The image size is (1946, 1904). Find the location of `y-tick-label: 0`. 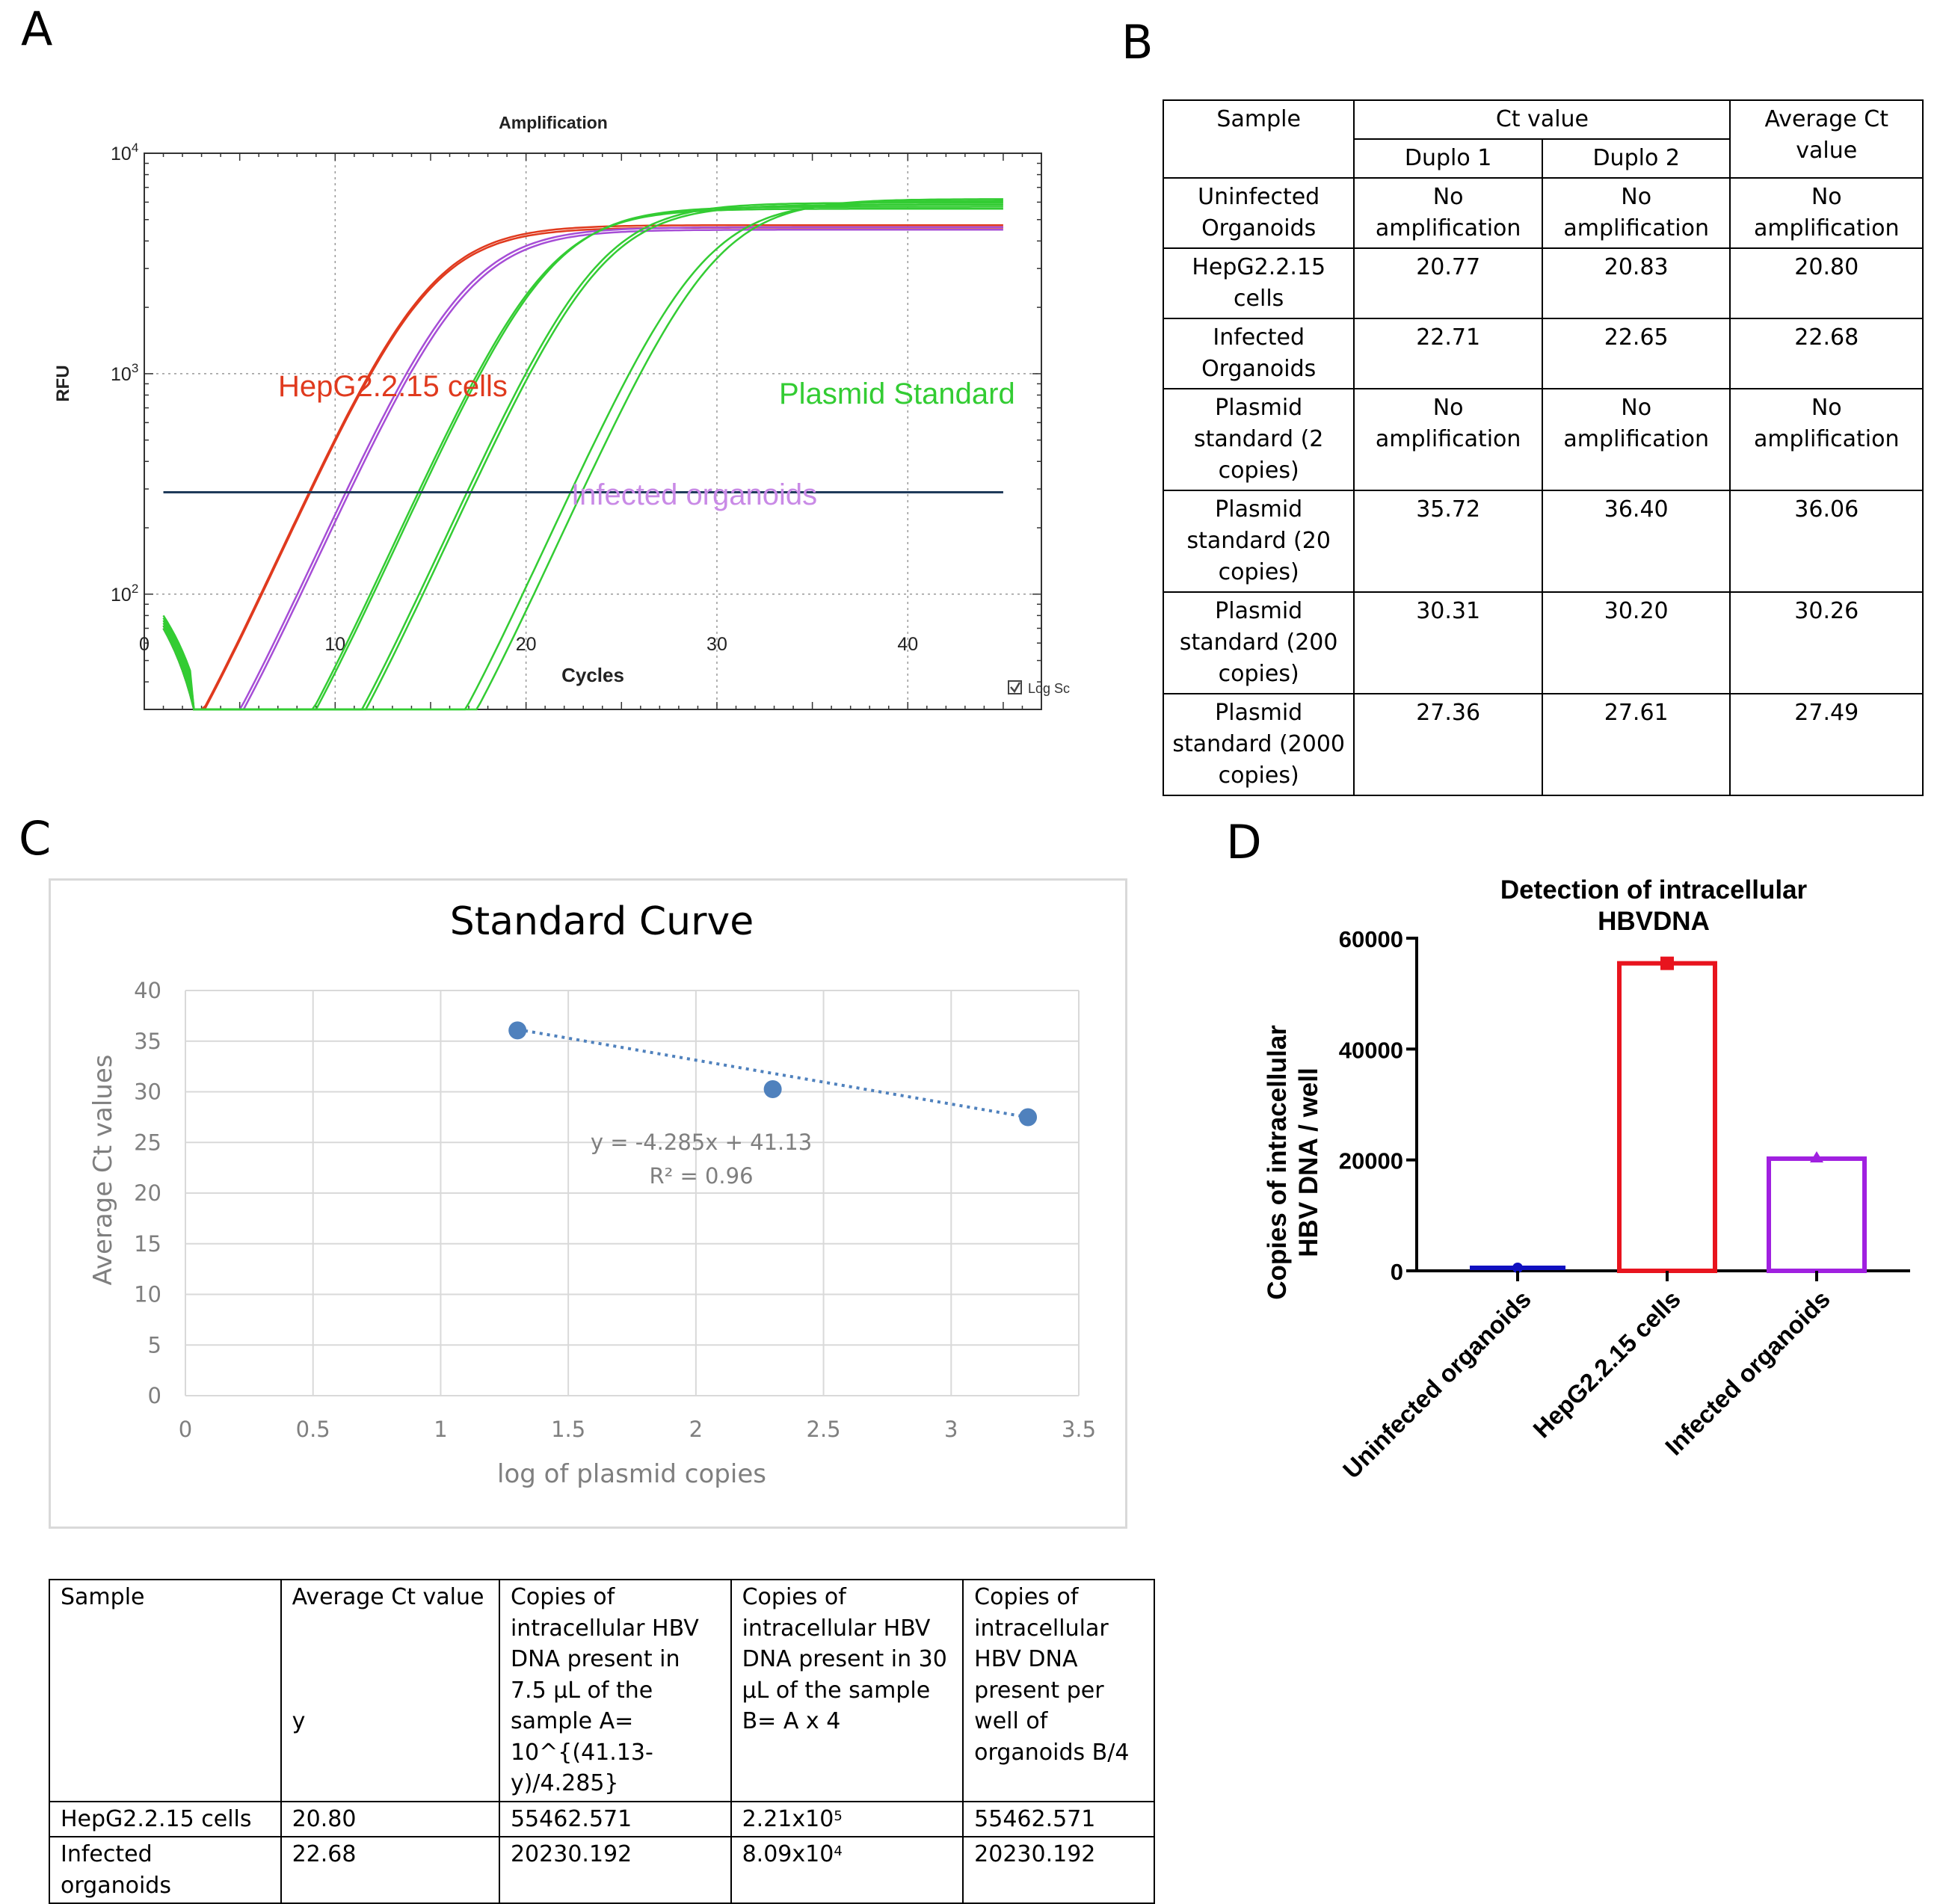

y-tick-label: 0 is located at coordinates (154, 1395).